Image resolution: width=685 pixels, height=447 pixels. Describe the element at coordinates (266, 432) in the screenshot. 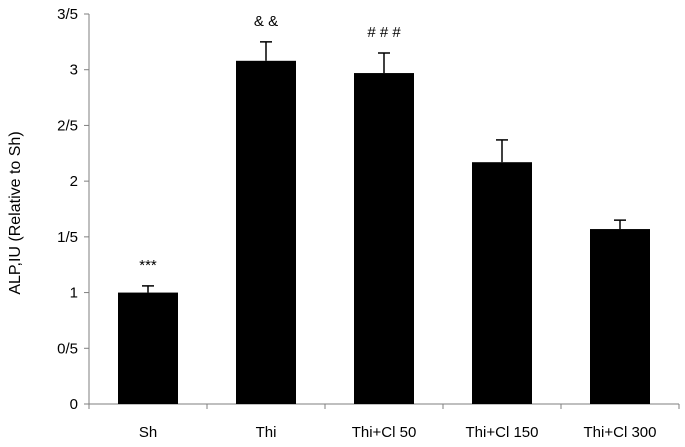

I see `x-tick-label: Thi` at that location.